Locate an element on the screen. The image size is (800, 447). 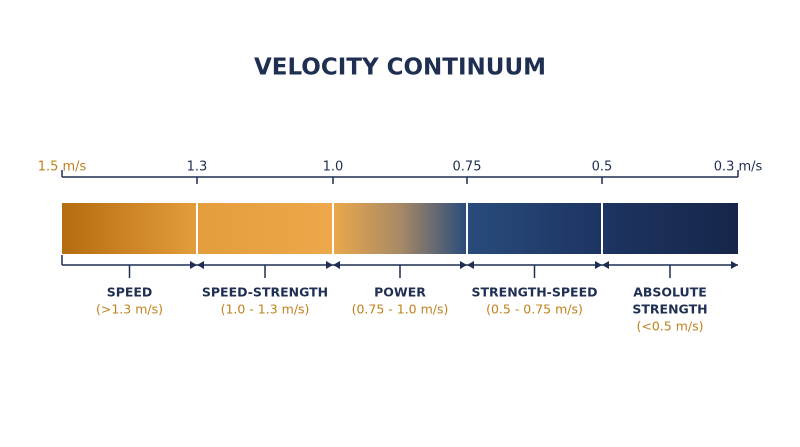
title: VELOCITY CONTINUUM is located at coordinates (400, 68).